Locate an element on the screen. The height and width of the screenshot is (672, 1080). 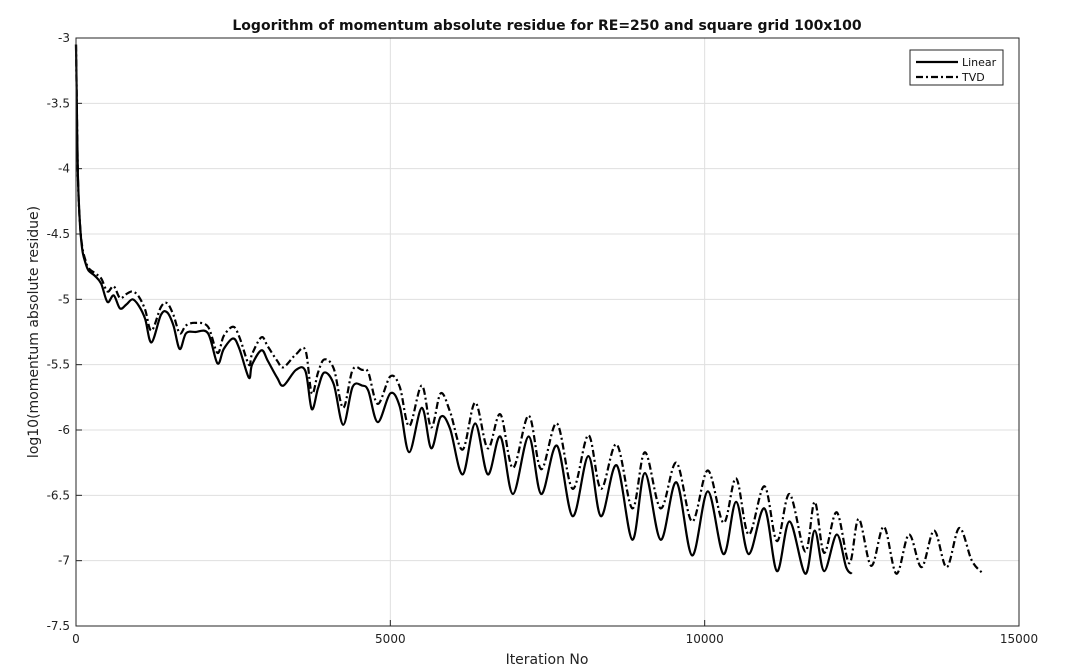
y-tick-label: -6 is located at coordinates (64, 430).